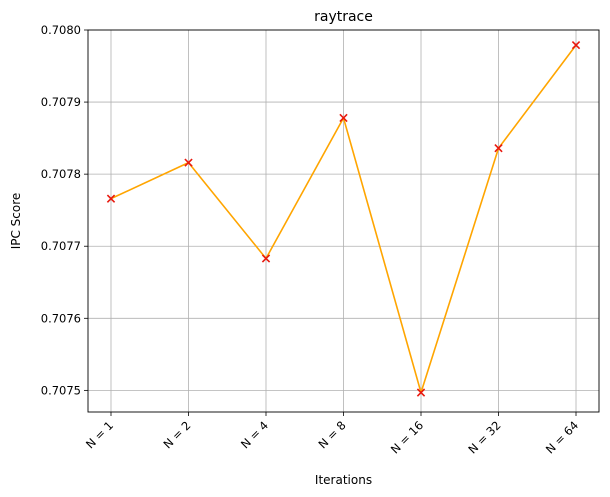 The height and width of the screenshot is (497, 610). Describe the element at coordinates (343, 17) in the screenshot. I see `chart-title: raytrace` at that location.